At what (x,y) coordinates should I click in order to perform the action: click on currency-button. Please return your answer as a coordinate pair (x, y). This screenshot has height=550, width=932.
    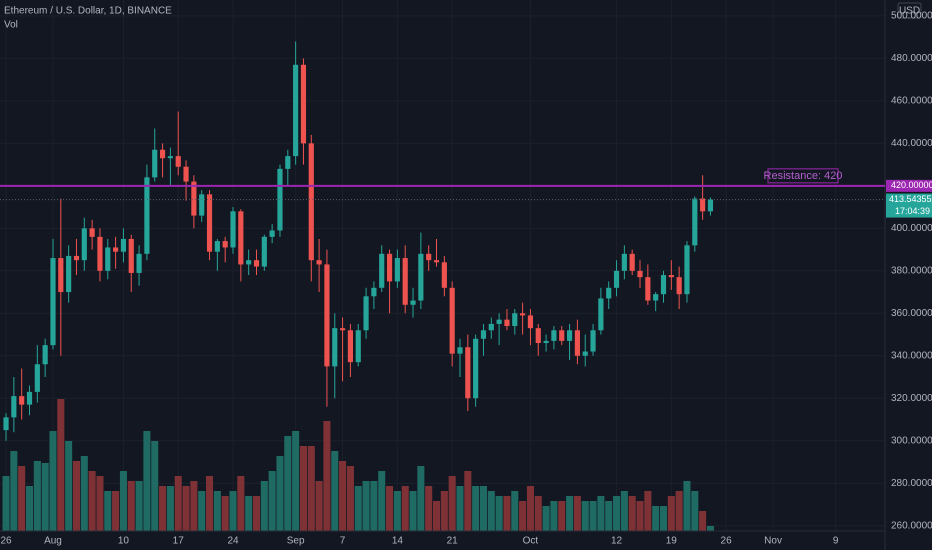
    Looking at the image, I should click on (909, 10).